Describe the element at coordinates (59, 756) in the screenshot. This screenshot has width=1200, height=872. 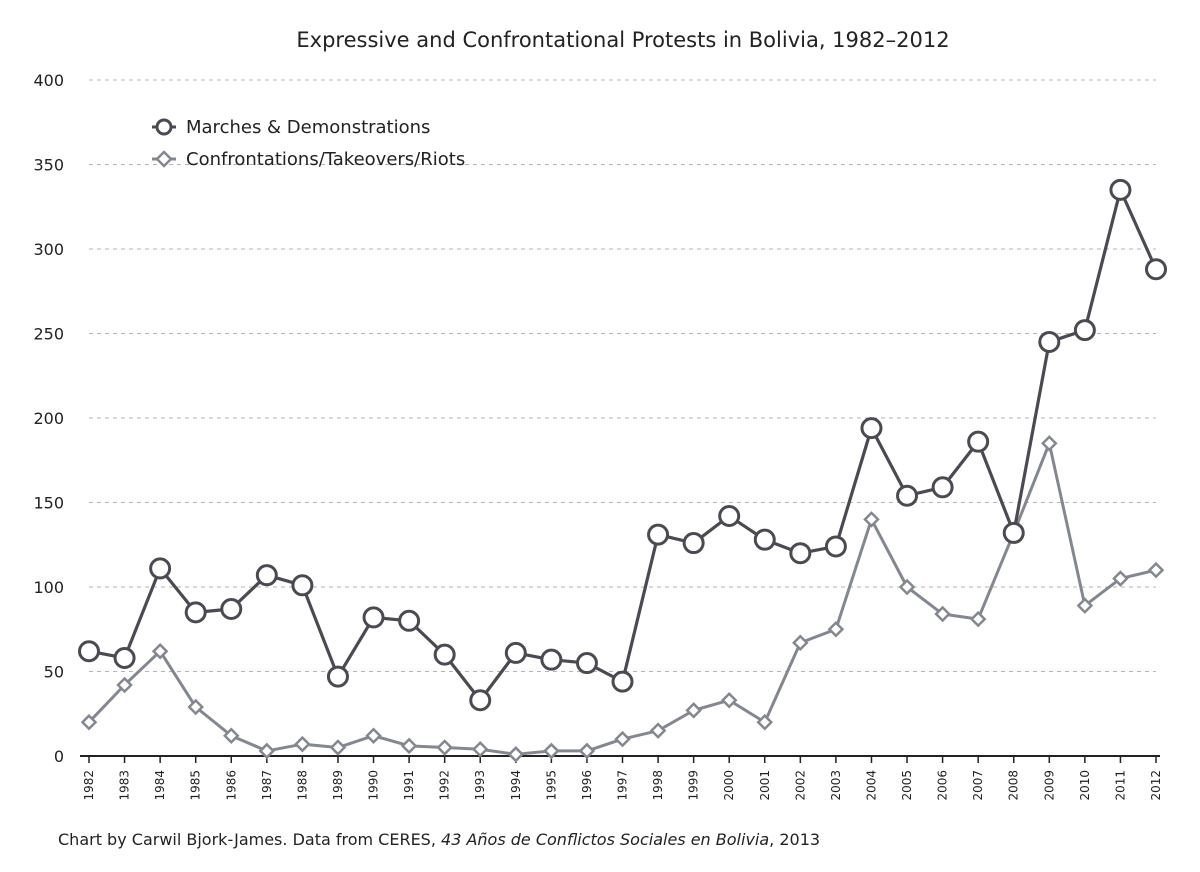
I see `y-tick-label: 0` at that location.